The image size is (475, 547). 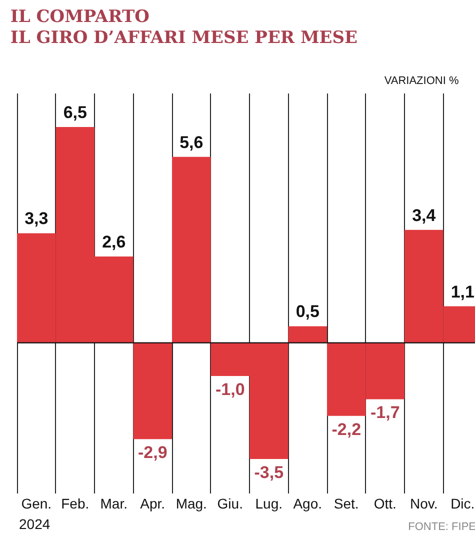 What do you see at coordinates (114, 504) in the screenshot?
I see `x-tick-label: Mar.` at bounding box center [114, 504].